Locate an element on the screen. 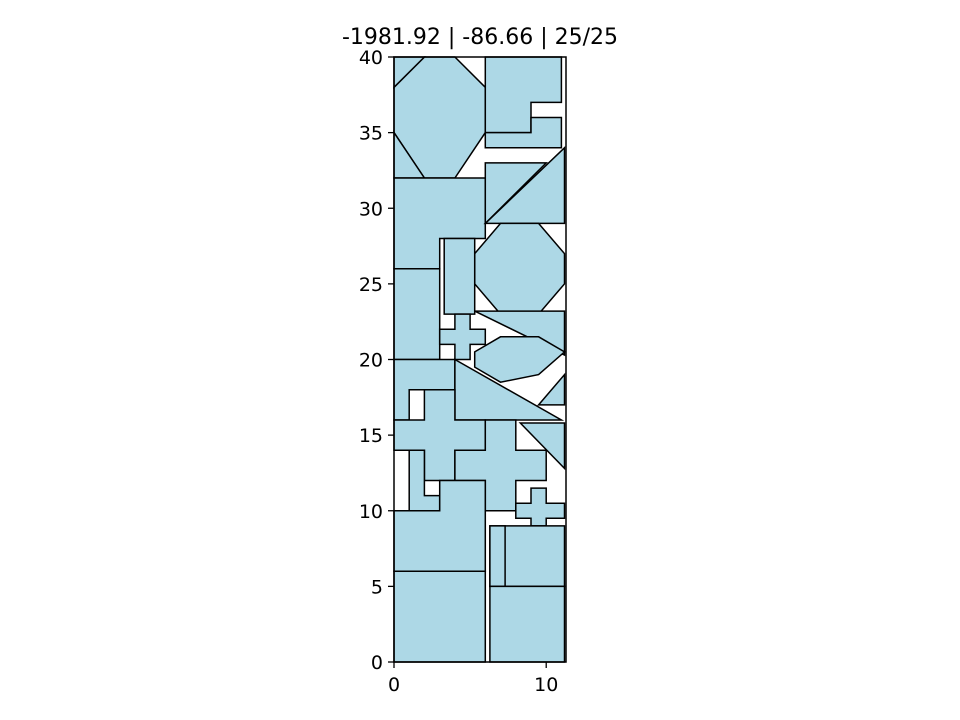 This screenshot has height=720, width=960. y-tick-label: 30 is located at coordinates (371, 209).